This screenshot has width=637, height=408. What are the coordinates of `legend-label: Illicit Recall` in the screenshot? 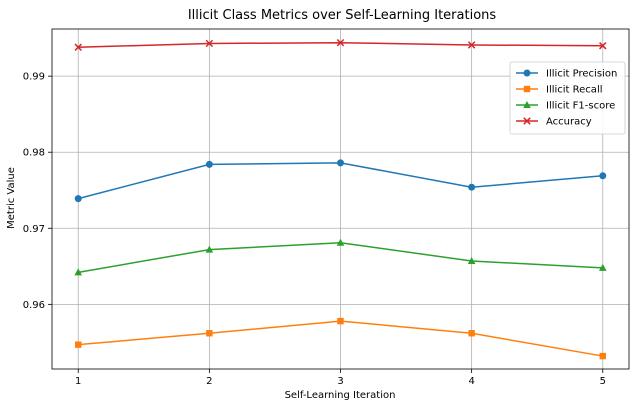 It's located at (574, 90).